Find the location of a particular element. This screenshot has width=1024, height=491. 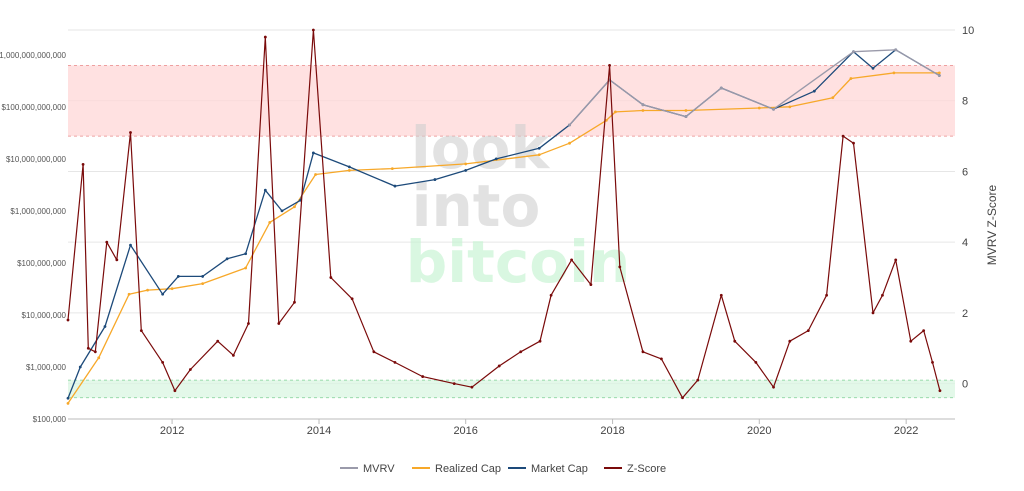

legend-item-mvrv: MVRV is located at coordinates (367, 469).